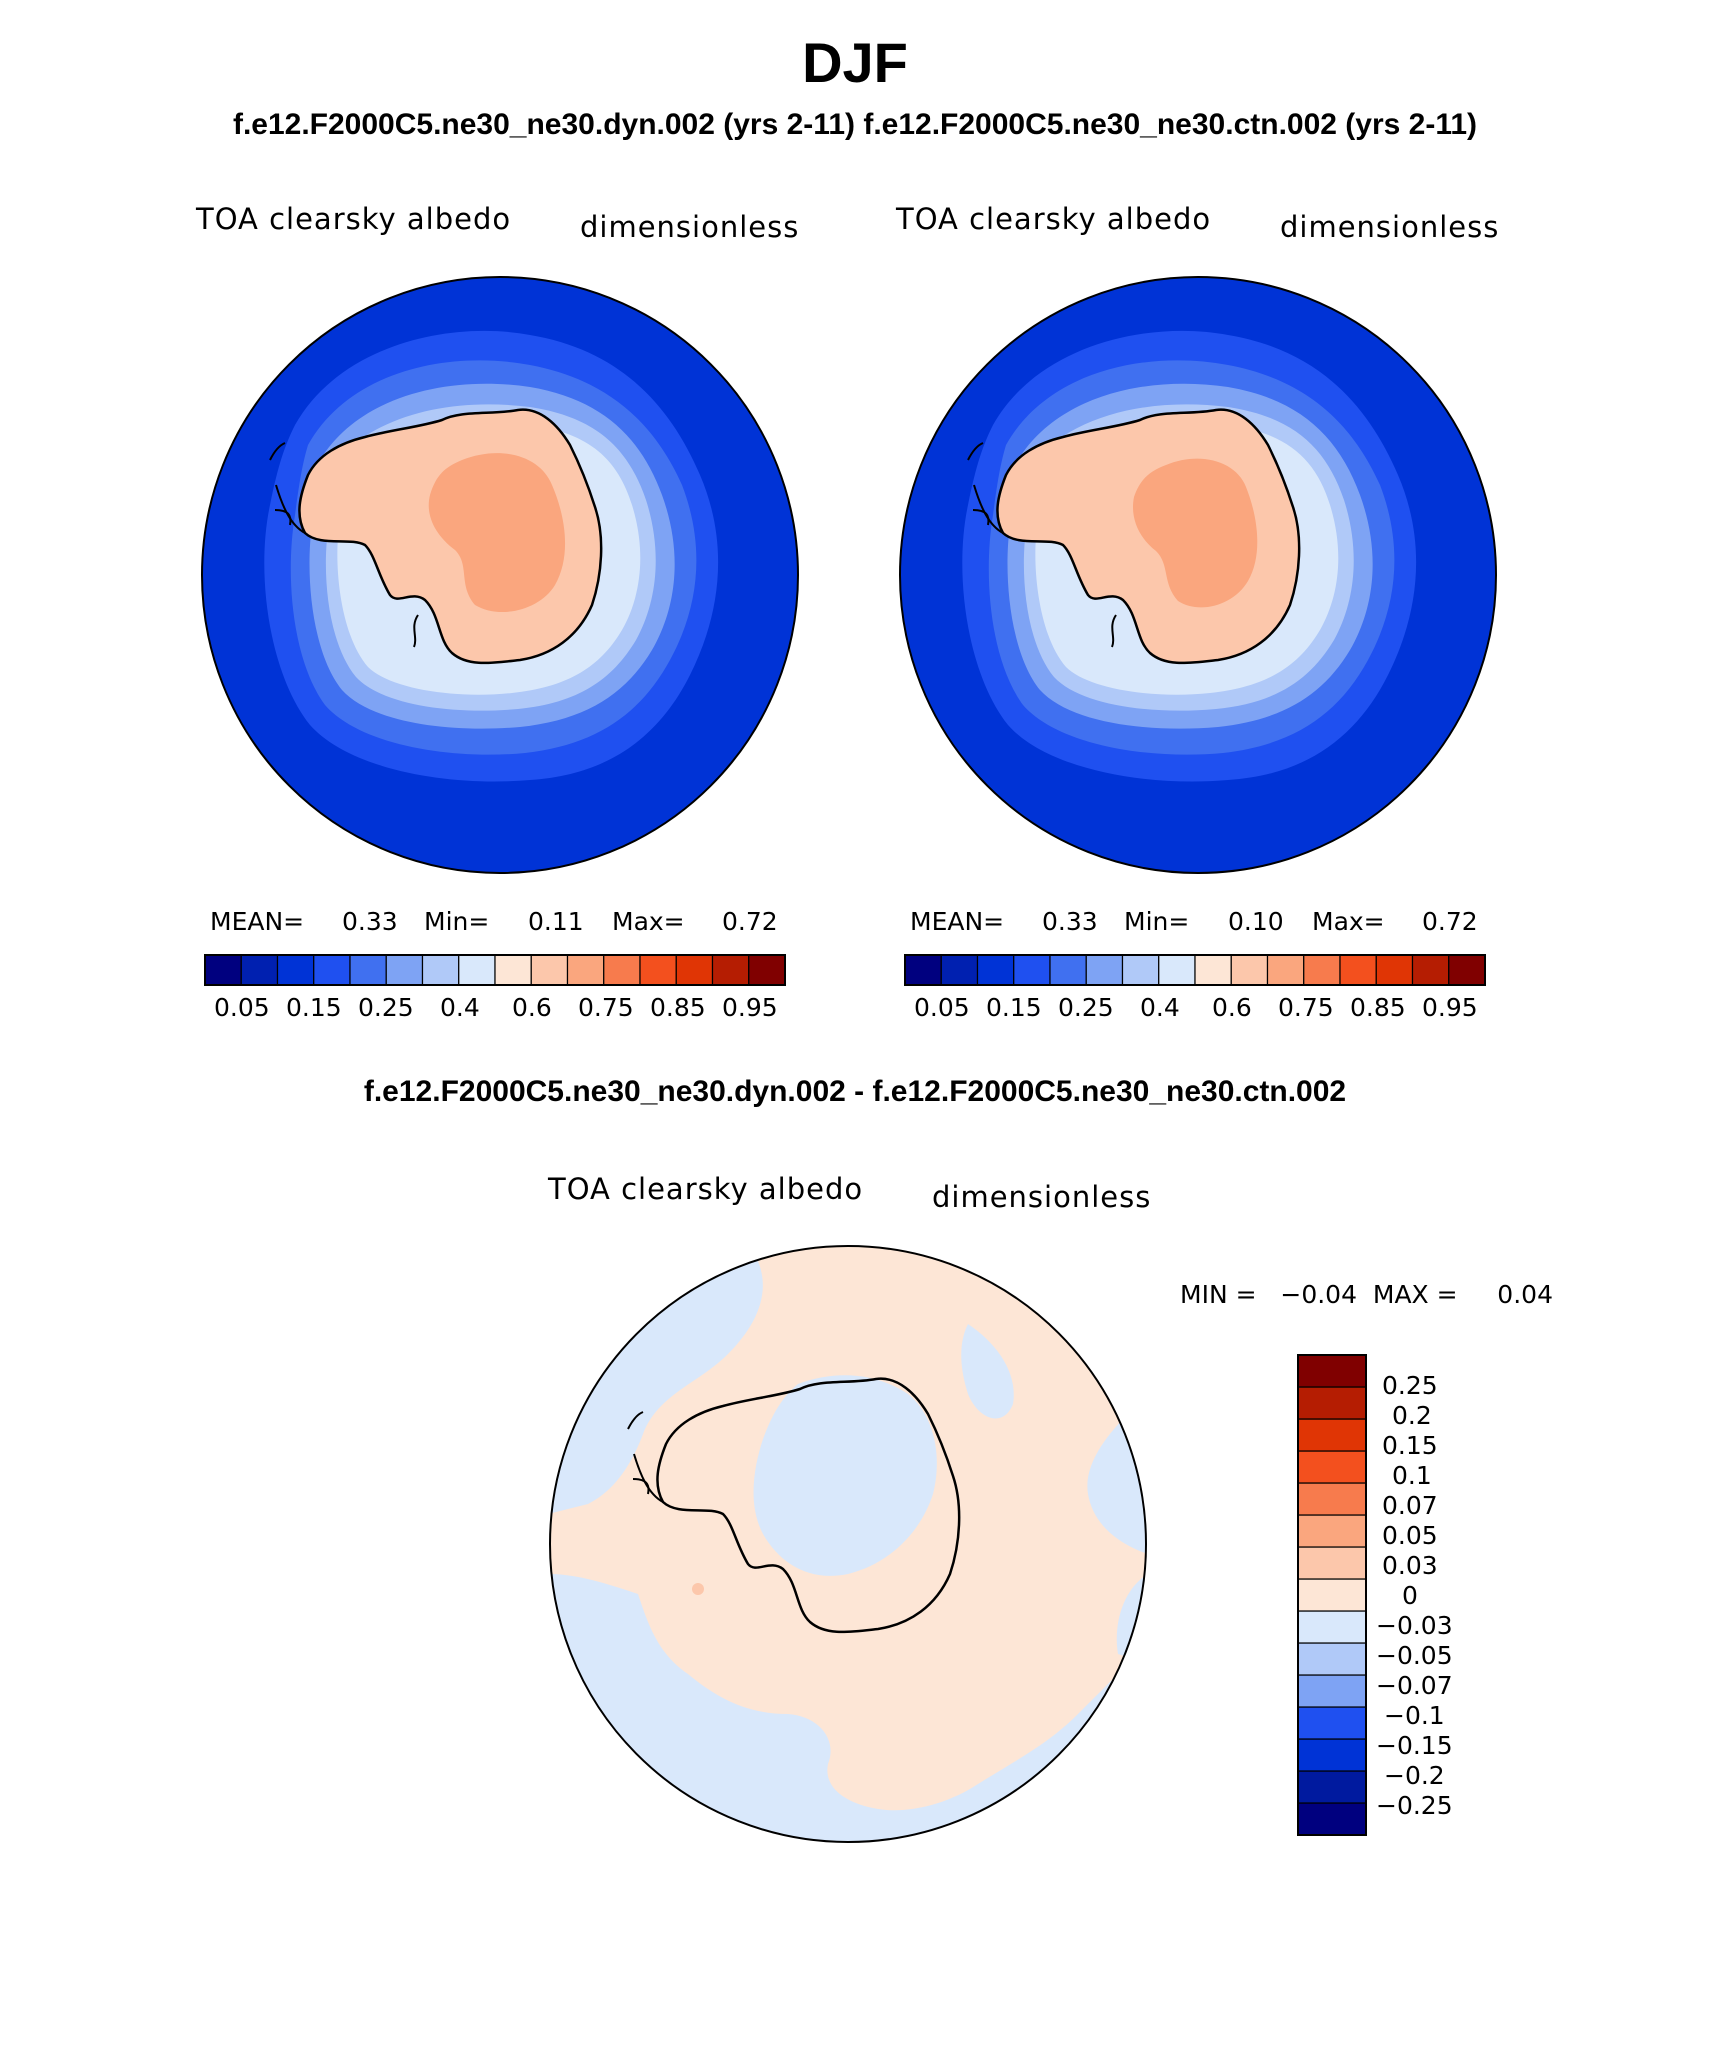  What do you see at coordinates (1198, 575) in the screenshot?
I see `panel2-polar-map` at bounding box center [1198, 575].